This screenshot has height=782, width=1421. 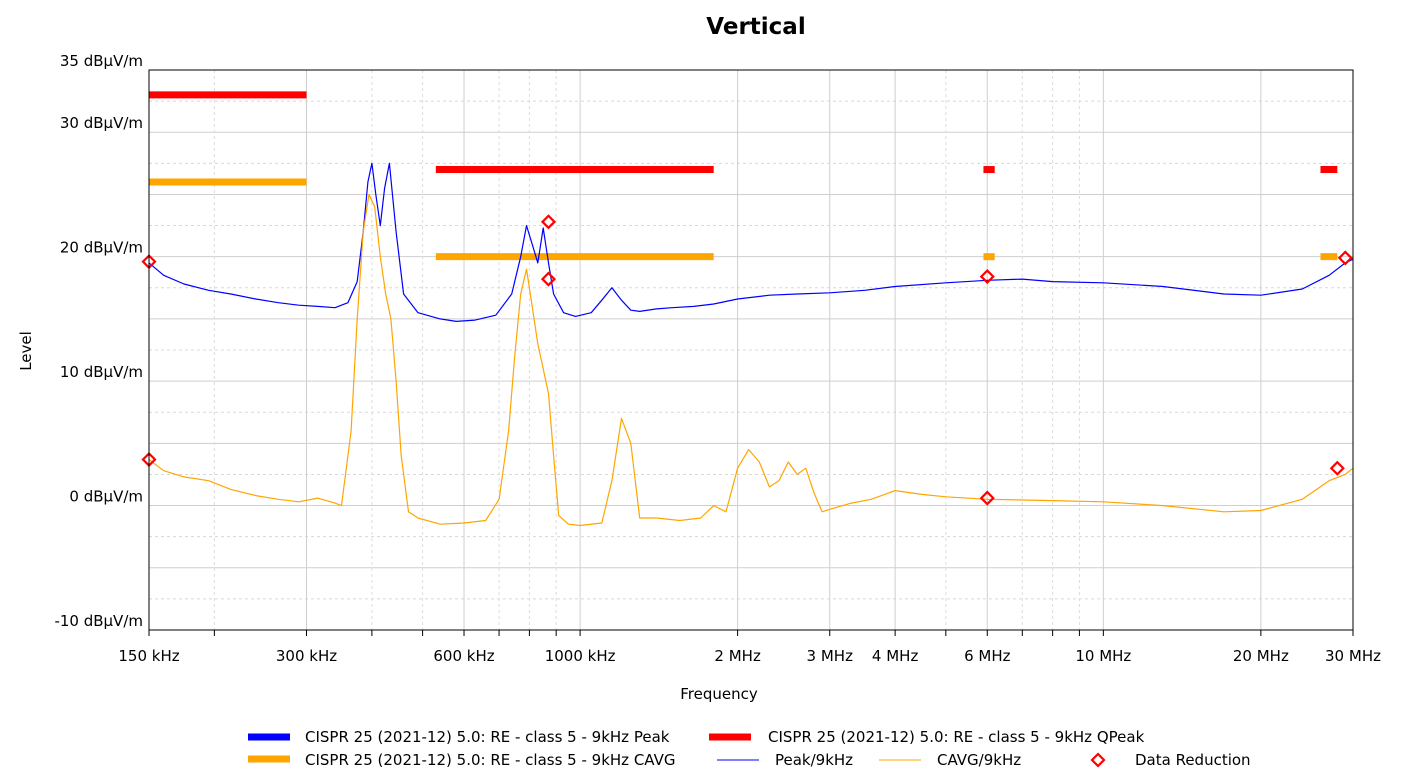 What do you see at coordinates (814, 760) in the screenshot?
I see `legend-label: Peak/9kHz` at bounding box center [814, 760].